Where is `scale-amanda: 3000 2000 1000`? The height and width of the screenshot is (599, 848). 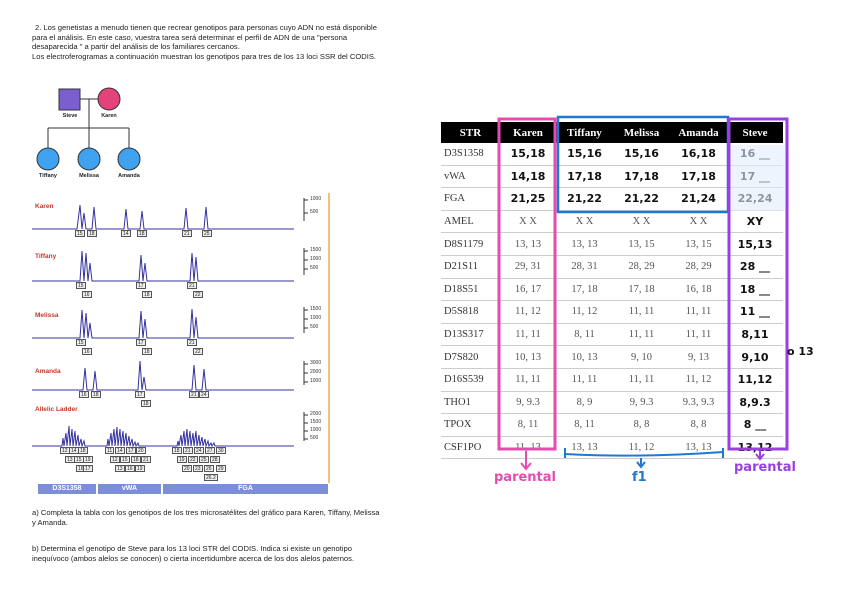 scale-amanda: 3000 2000 1000 is located at coordinates (316, 372).